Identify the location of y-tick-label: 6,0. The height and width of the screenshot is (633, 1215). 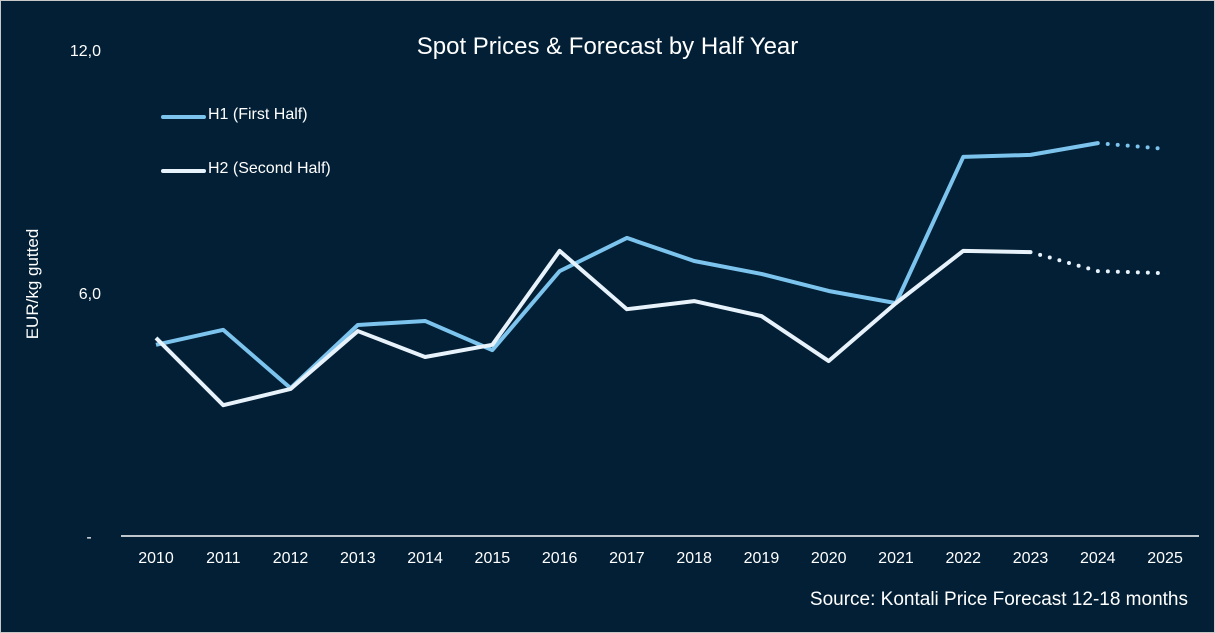
(90, 294).